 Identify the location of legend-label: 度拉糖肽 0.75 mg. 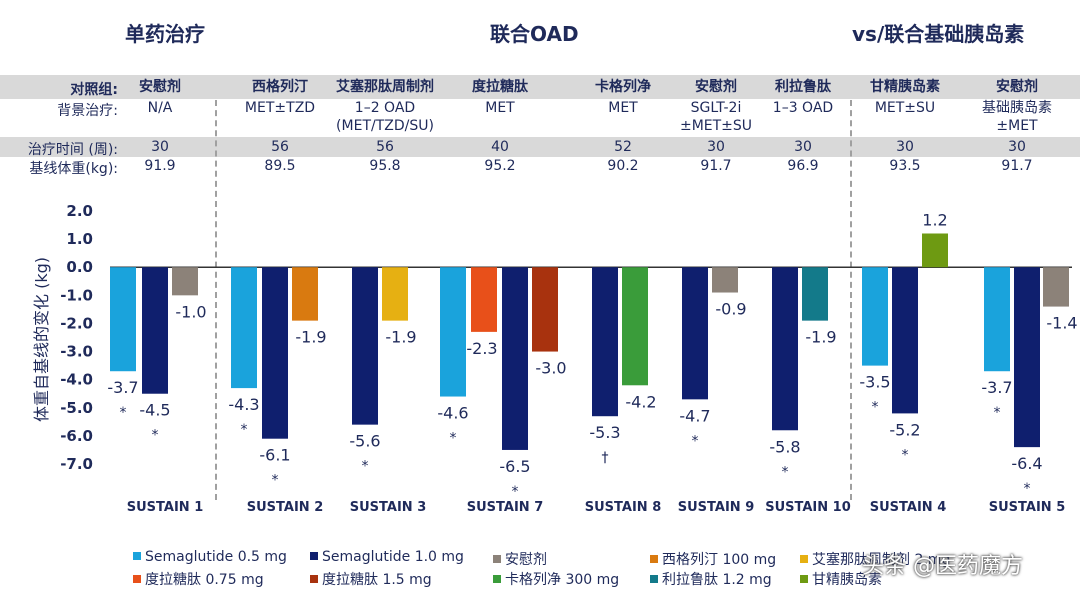
(204, 580).